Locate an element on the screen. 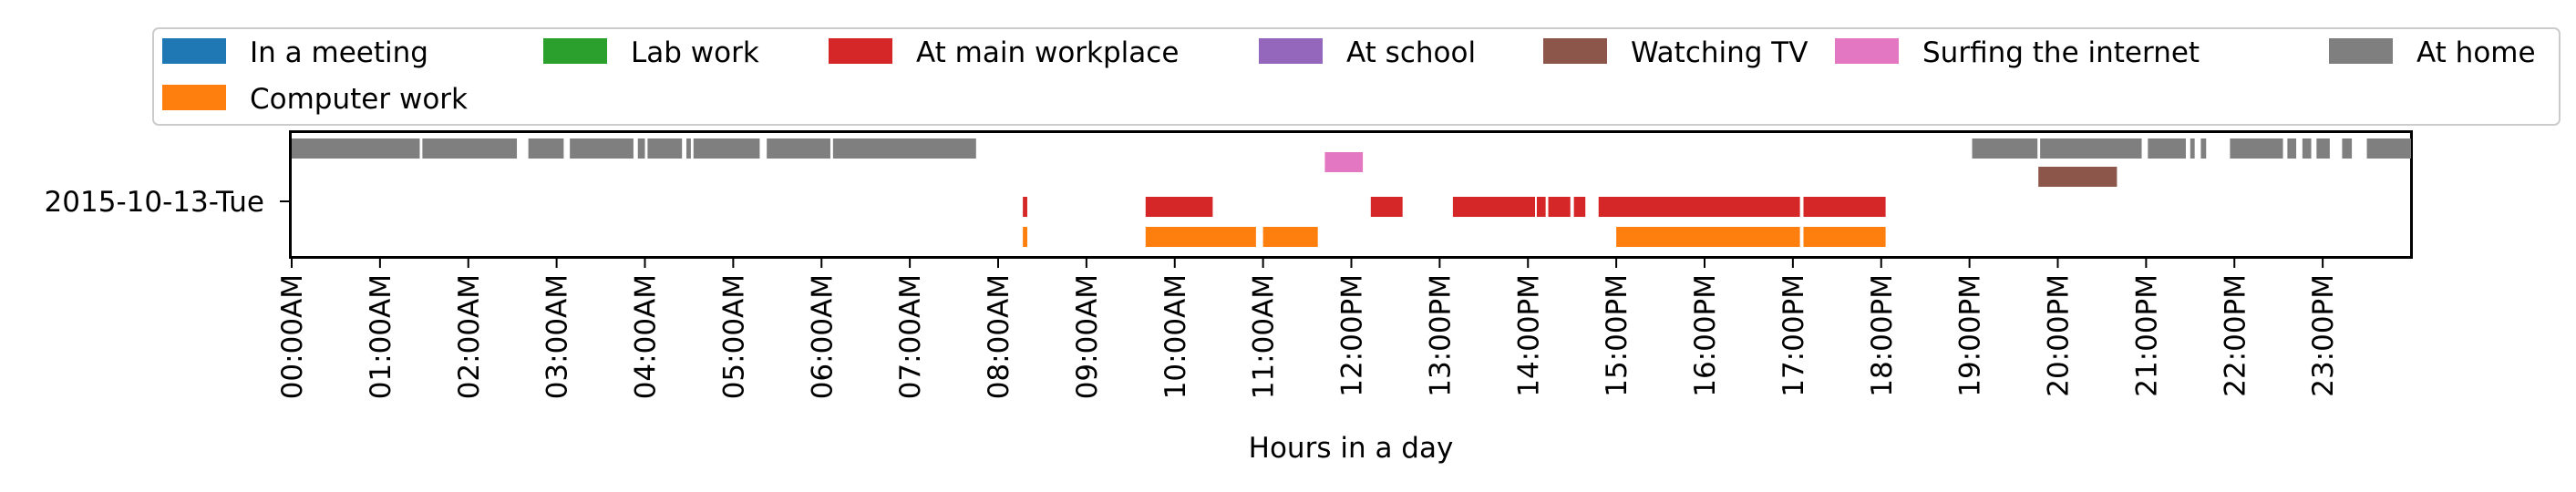 The height and width of the screenshot is (492, 2576). x-tick-label: 01:00AM is located at coordinates (381, 337).